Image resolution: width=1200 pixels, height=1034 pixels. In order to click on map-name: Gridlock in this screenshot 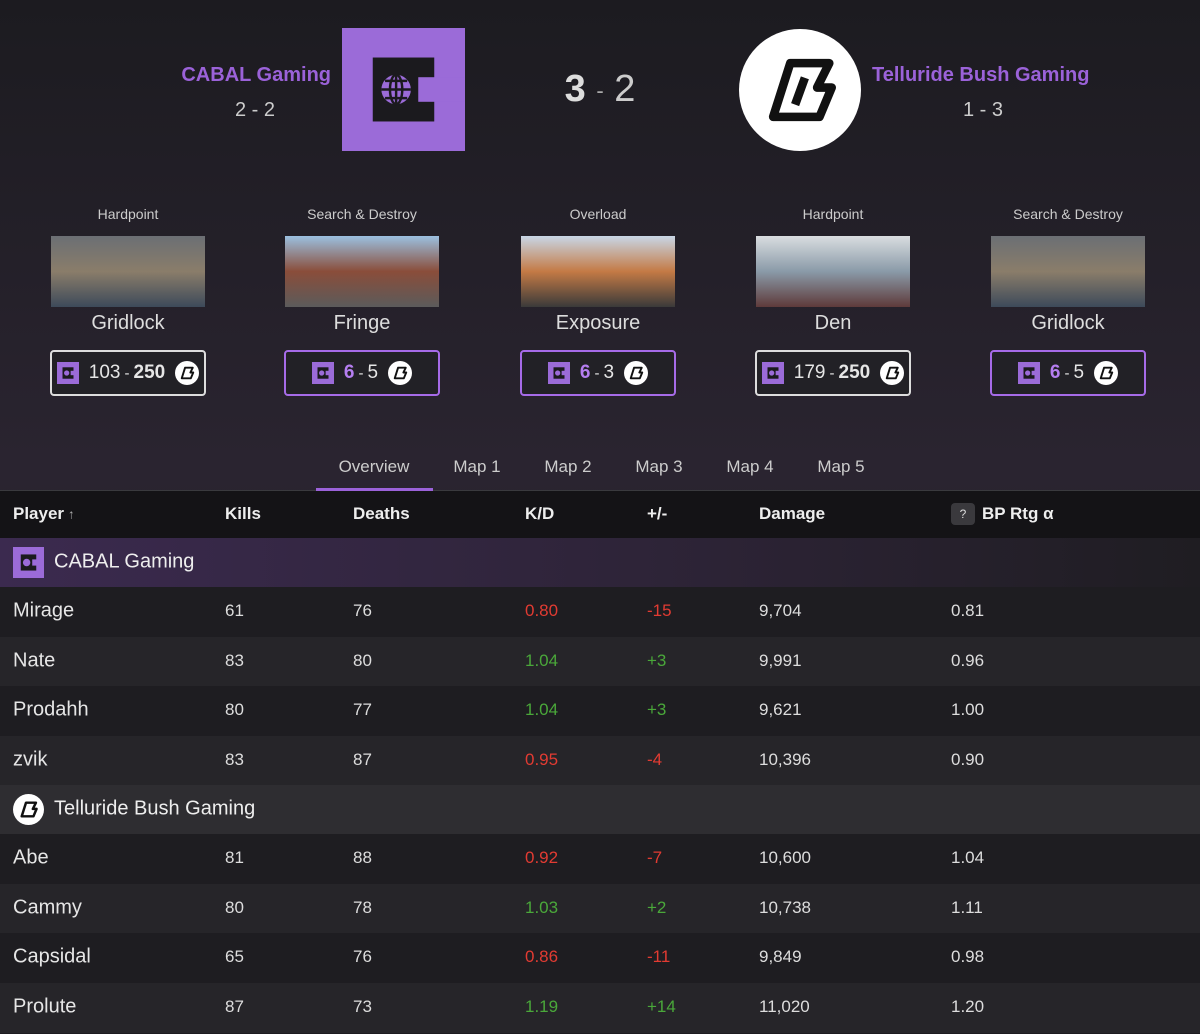, I will do `click(1068, 323)`.